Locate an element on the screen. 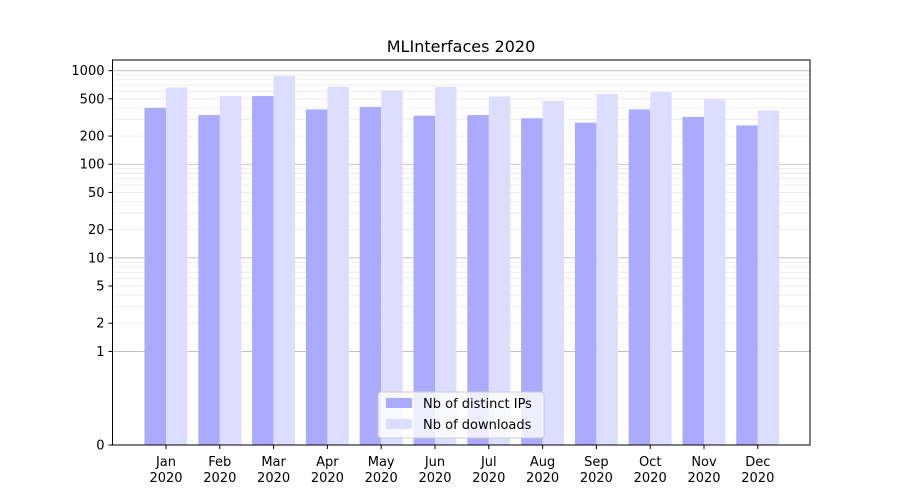 The width and height of the screenshot is (900, 500). x-tick-label-month: Nov is located at coordinates (704, 462).